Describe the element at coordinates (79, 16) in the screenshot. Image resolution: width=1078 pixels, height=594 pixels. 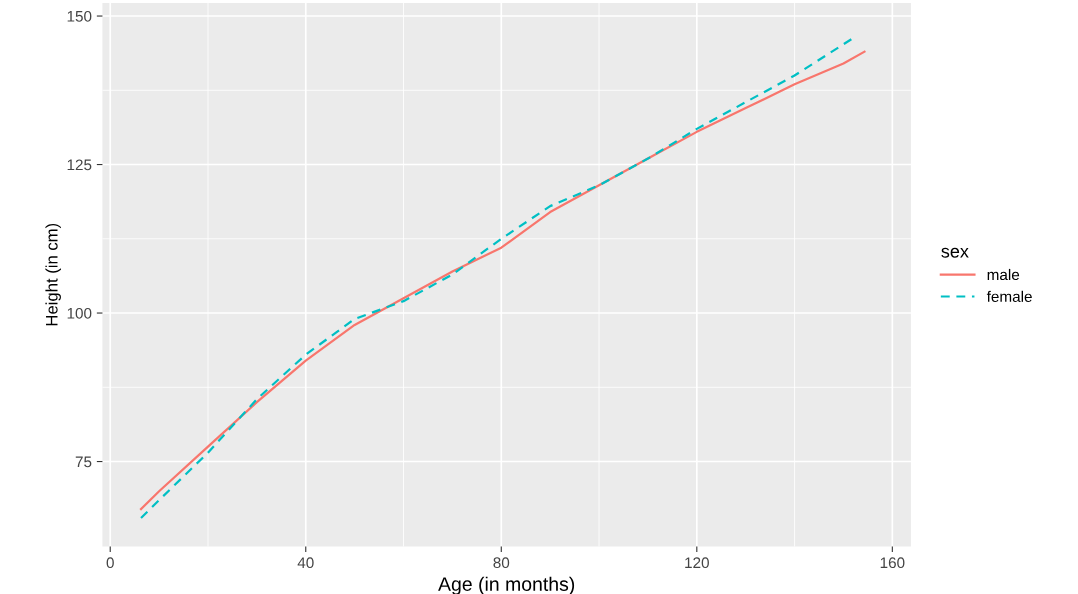
I see `y-tick-label: 150` at that location.